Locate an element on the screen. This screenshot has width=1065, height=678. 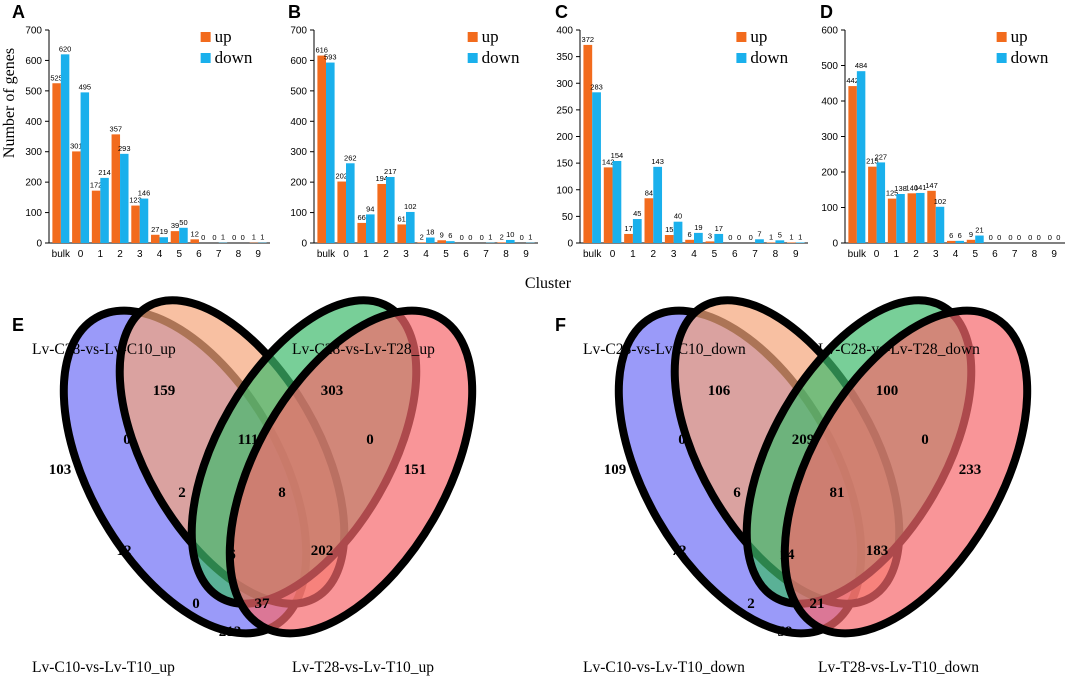
data-label: 5 is located at coordinates (780, 234).